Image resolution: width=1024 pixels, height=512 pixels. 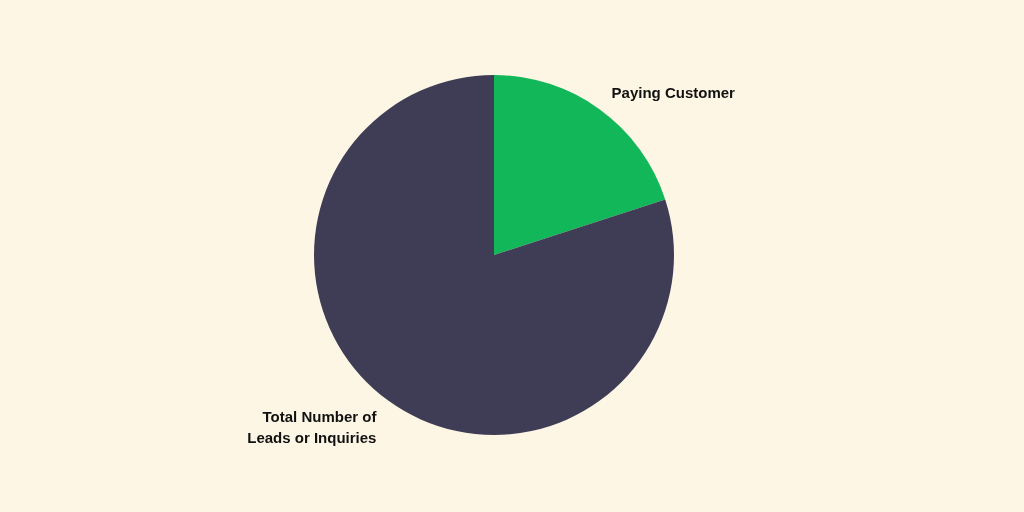 I want to click on slice-label: Paying Customer, so click(x=673, y=93).